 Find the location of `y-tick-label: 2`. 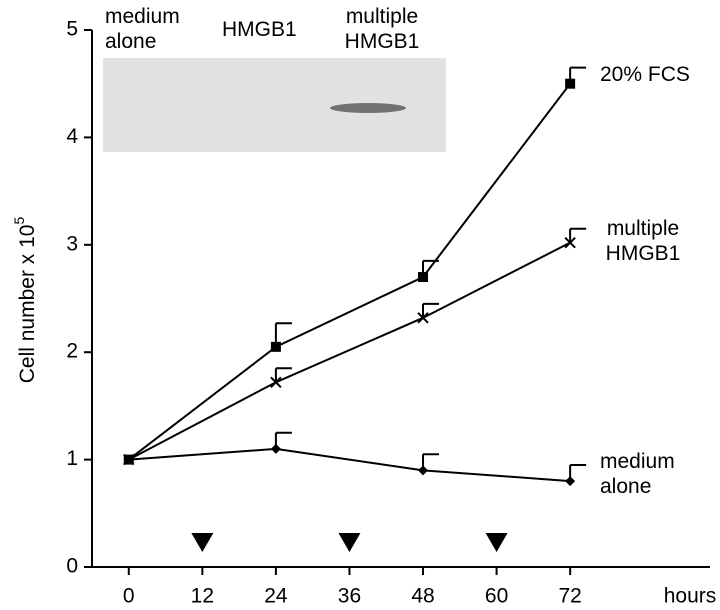

y-tick-label: 2 is located at coordinates (72, 351).